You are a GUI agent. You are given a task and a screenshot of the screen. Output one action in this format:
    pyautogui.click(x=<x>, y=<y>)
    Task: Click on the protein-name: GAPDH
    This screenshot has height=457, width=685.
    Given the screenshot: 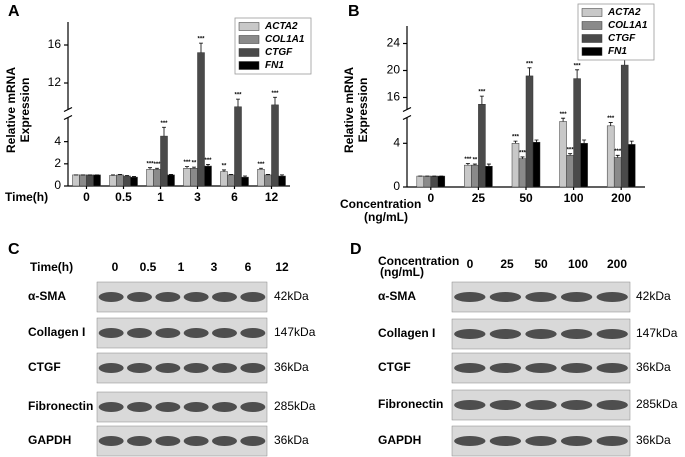 What is the action you would take?
    pyautogui.click(x=399, y=440)
    